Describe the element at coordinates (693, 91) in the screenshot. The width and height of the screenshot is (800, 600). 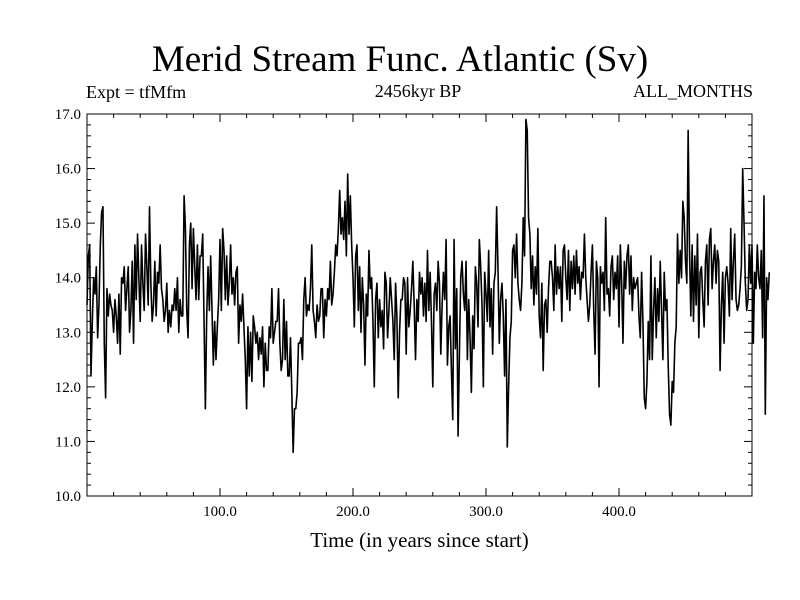
I see `months-label: ALL_MONTHS` at that location.